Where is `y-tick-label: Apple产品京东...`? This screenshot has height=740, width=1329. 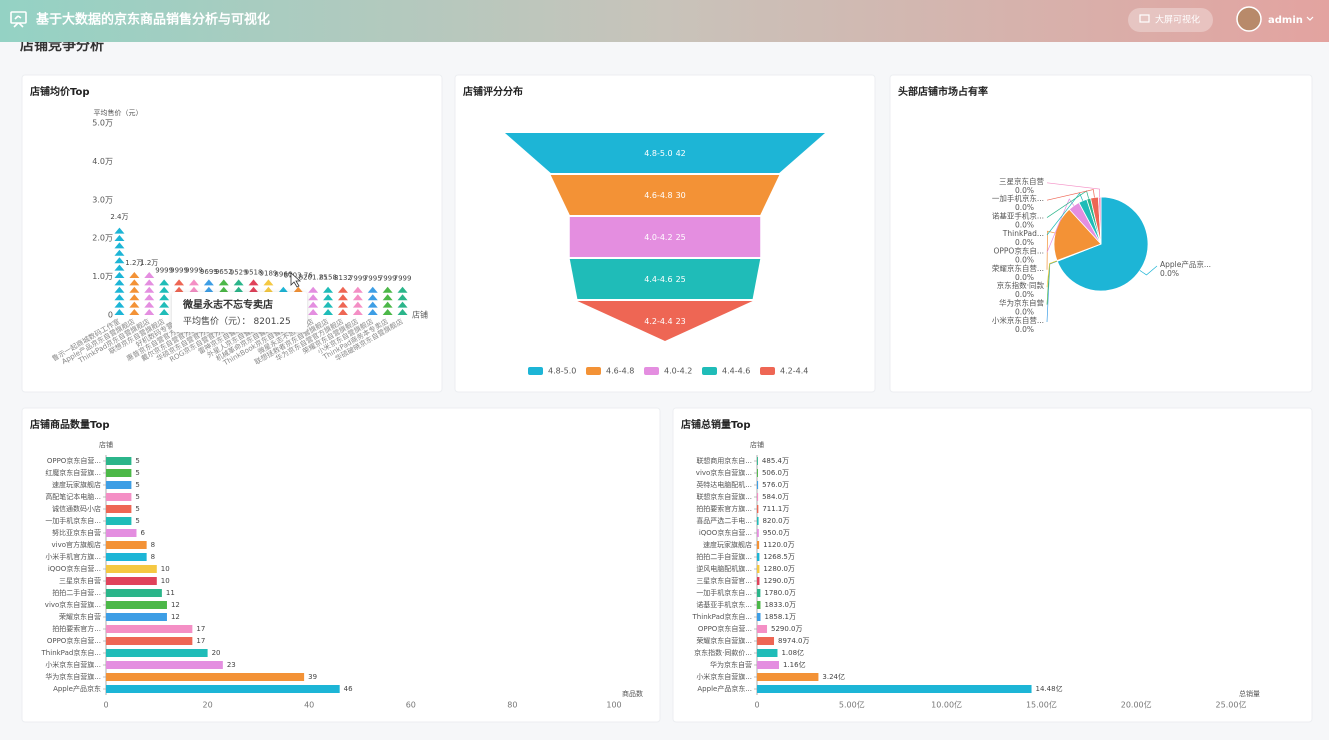
y-tick-label: Apple产品京东... is located at coordinates (724, 688).